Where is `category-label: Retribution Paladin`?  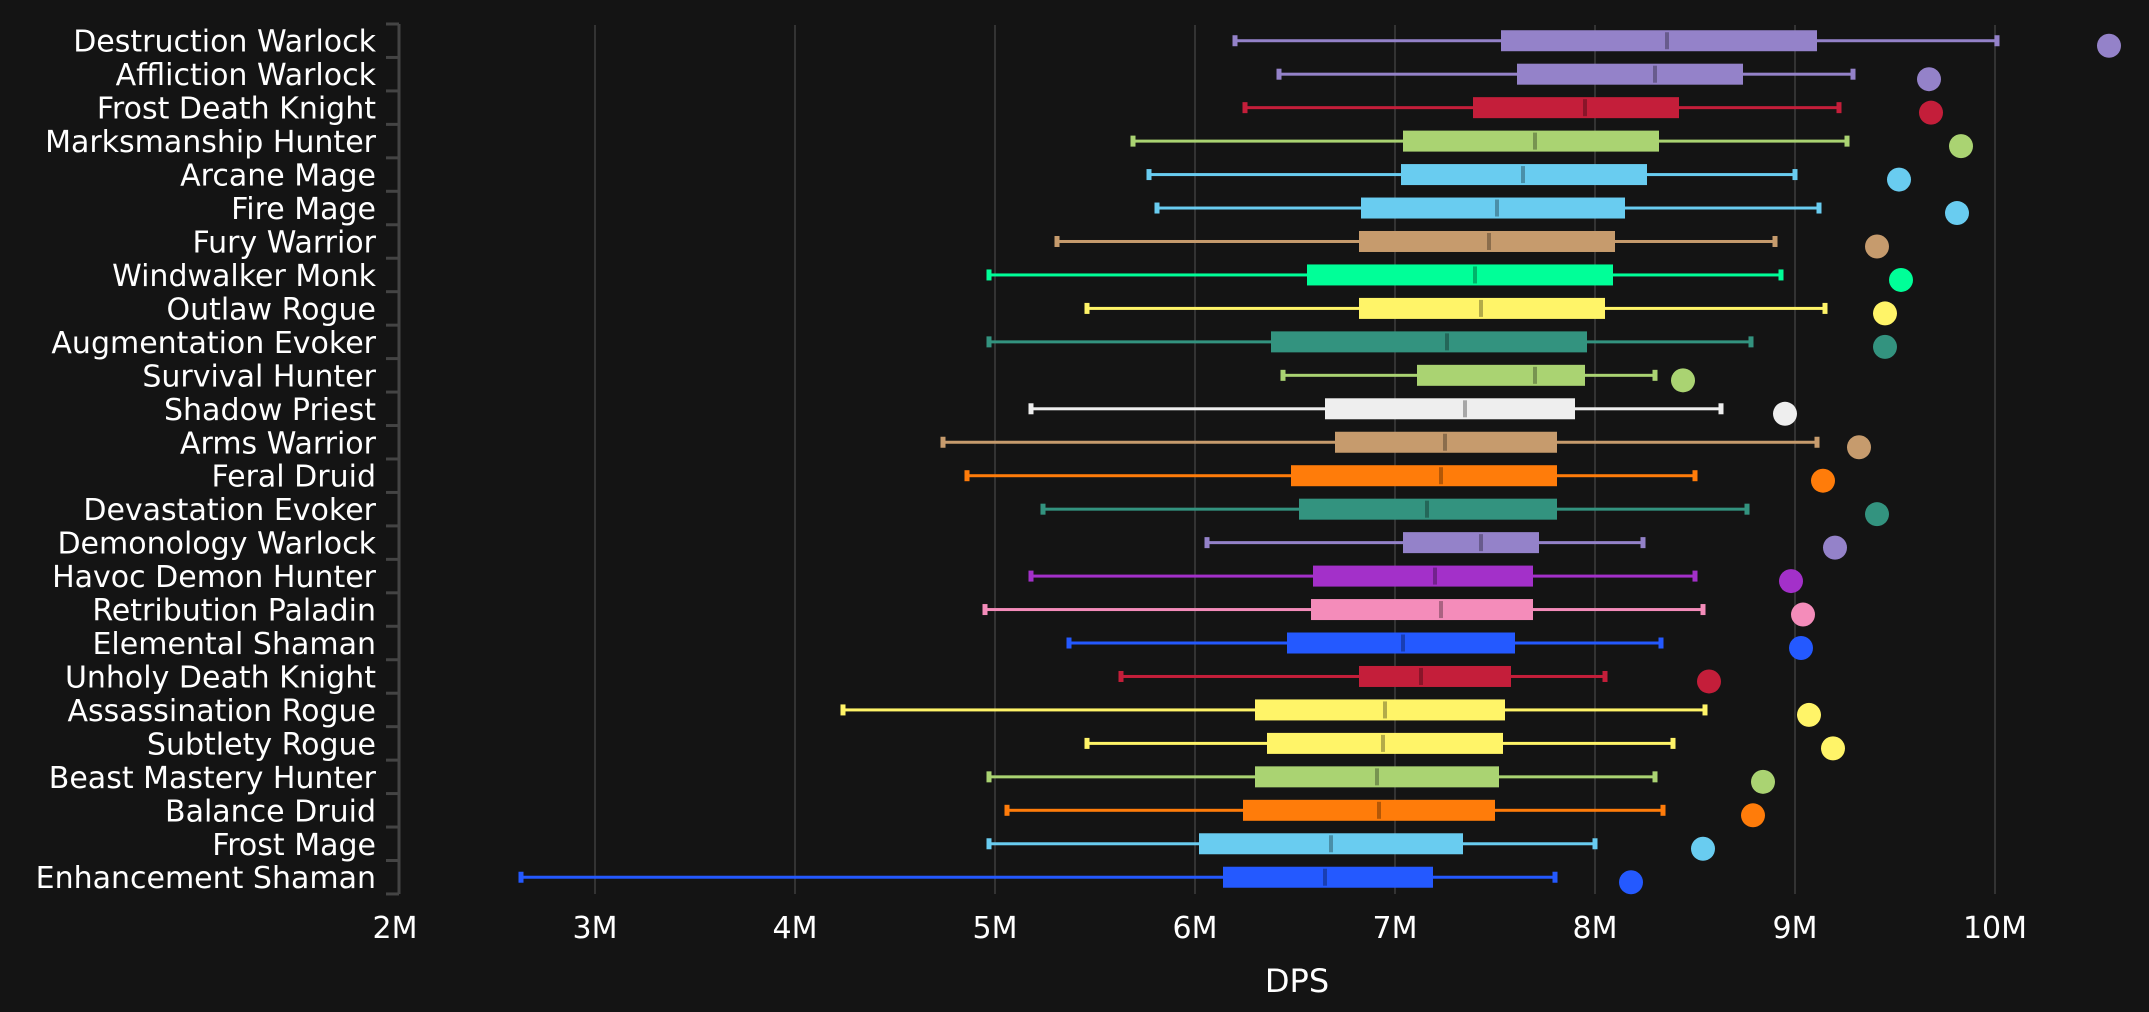 category-label: Retribution Paladin is located at coordinates (234, 611).